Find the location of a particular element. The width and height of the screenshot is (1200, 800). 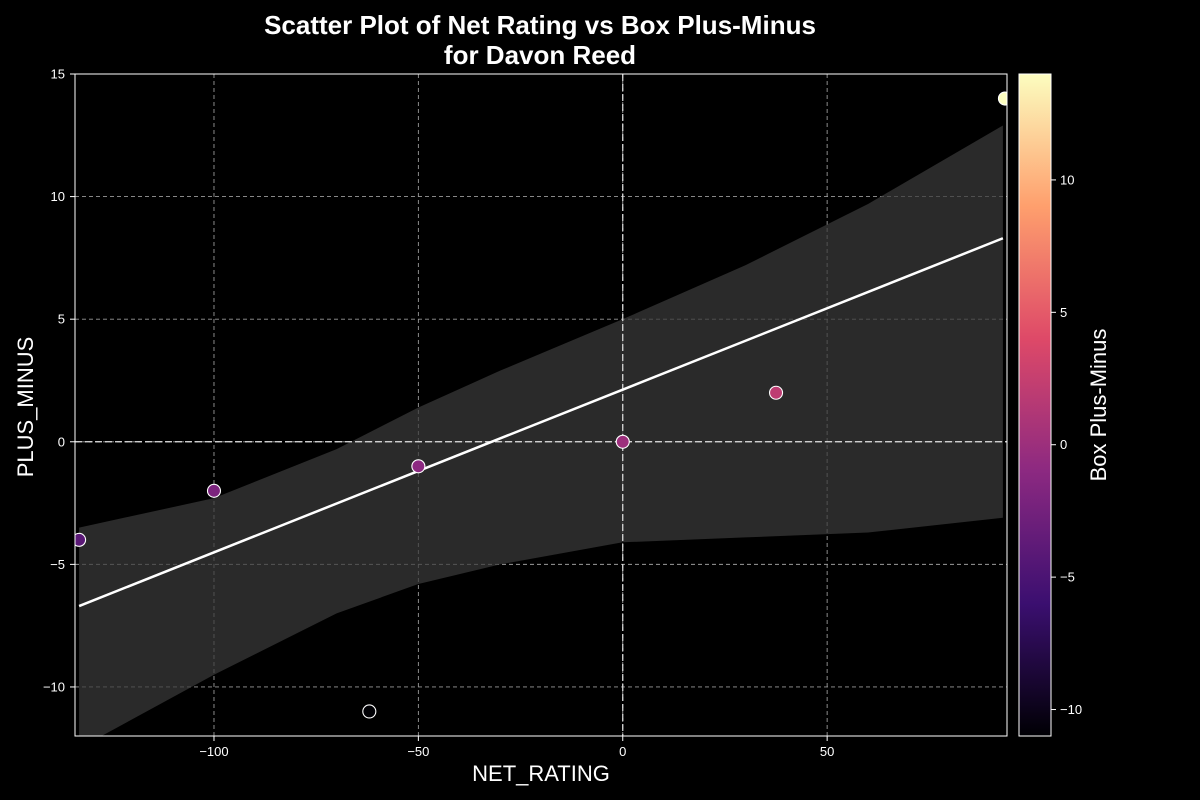

colorbar-tick-label: 10 is located at coordinates (1067, 179).